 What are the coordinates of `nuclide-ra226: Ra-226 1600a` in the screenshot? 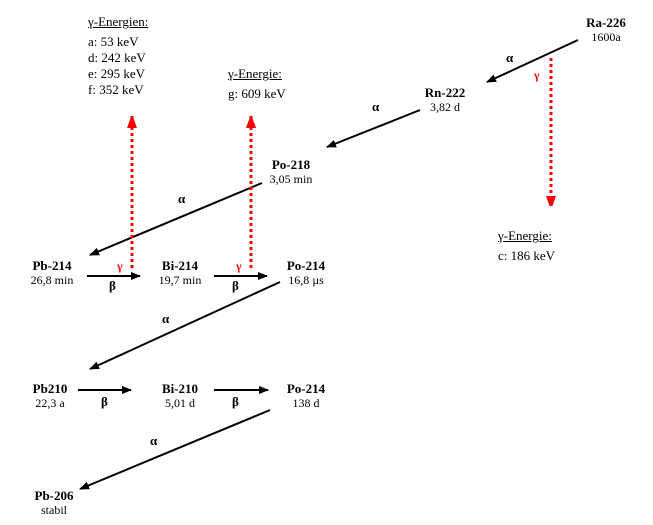 It's located at (606, 29).